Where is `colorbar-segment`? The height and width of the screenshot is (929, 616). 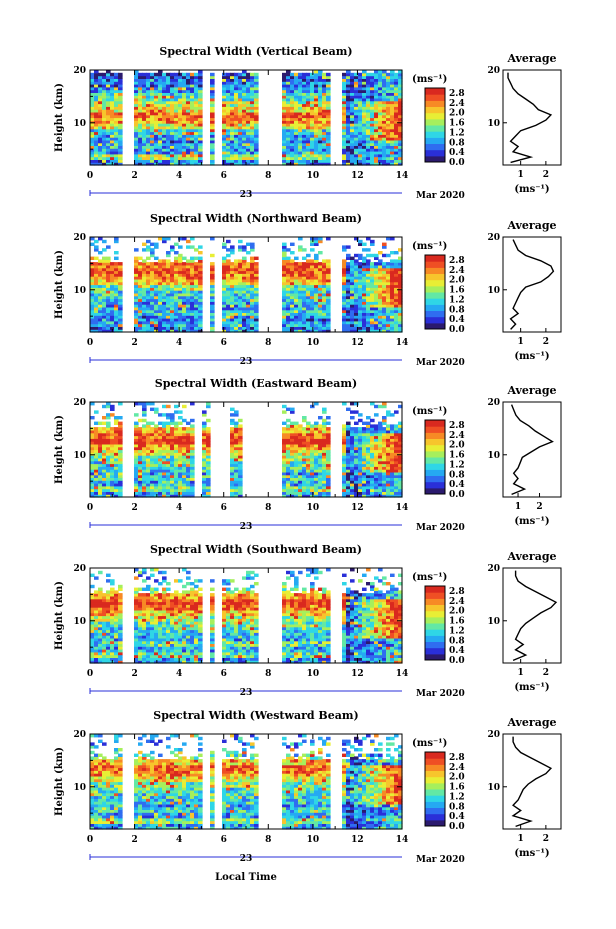 colorbar-segment is located at coordinates (435, 258).